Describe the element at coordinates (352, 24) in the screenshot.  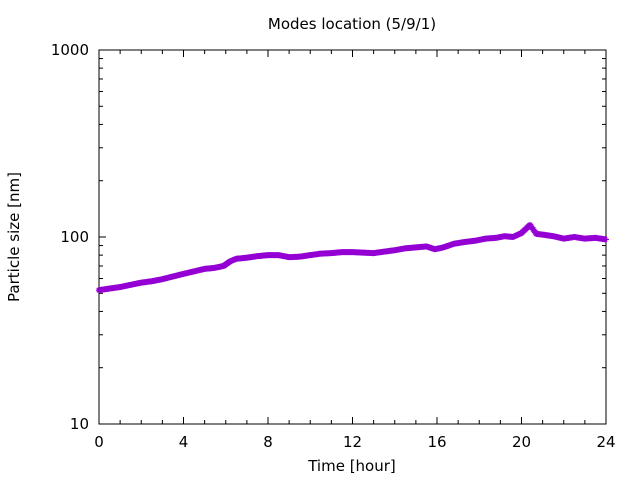
I see `chart-title: Modes location (5/9/1)` at that location.